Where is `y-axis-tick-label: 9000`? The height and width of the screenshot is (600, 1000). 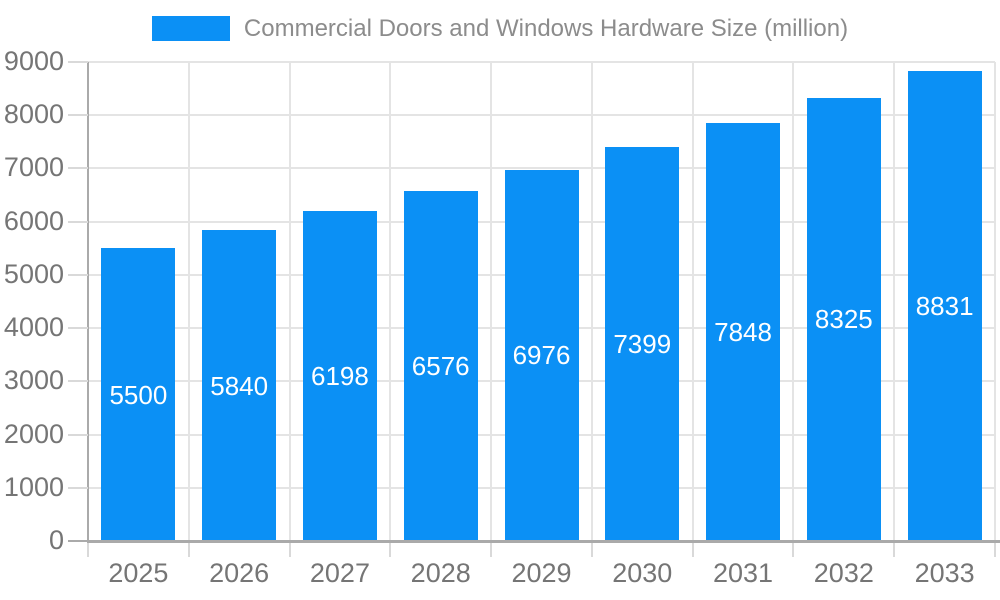
y-axis-tick-label: 9000 is located at coordinates (33, 61).